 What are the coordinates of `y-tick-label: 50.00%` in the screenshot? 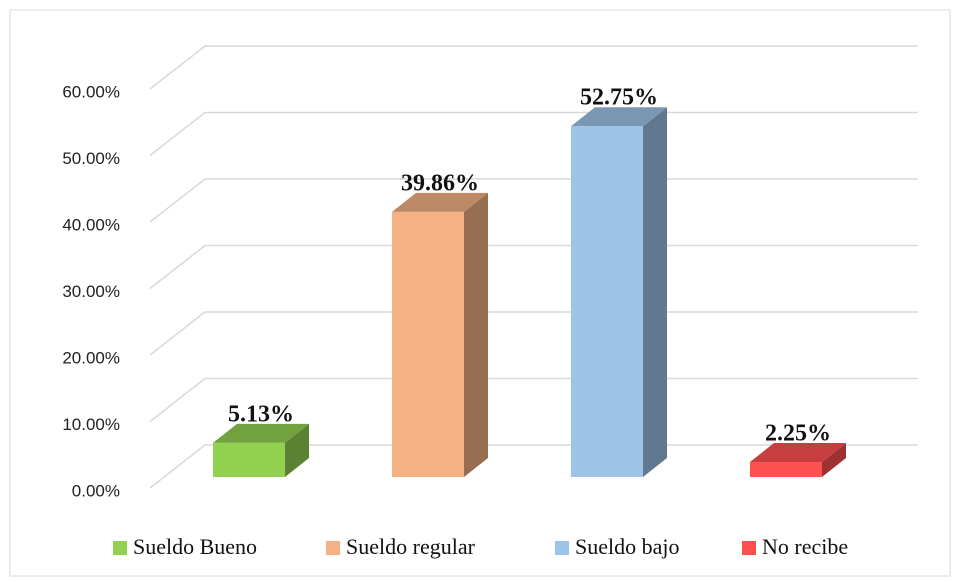 It's located at (91, 158).